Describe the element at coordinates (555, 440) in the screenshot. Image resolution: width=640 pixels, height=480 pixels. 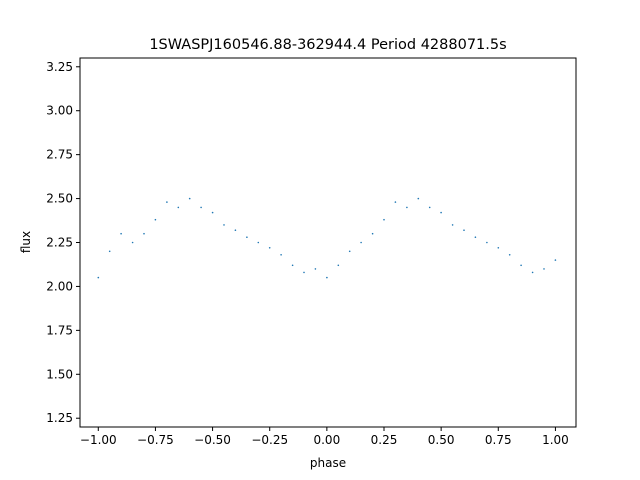
I see `x-tick-label: 1.00` at that location.